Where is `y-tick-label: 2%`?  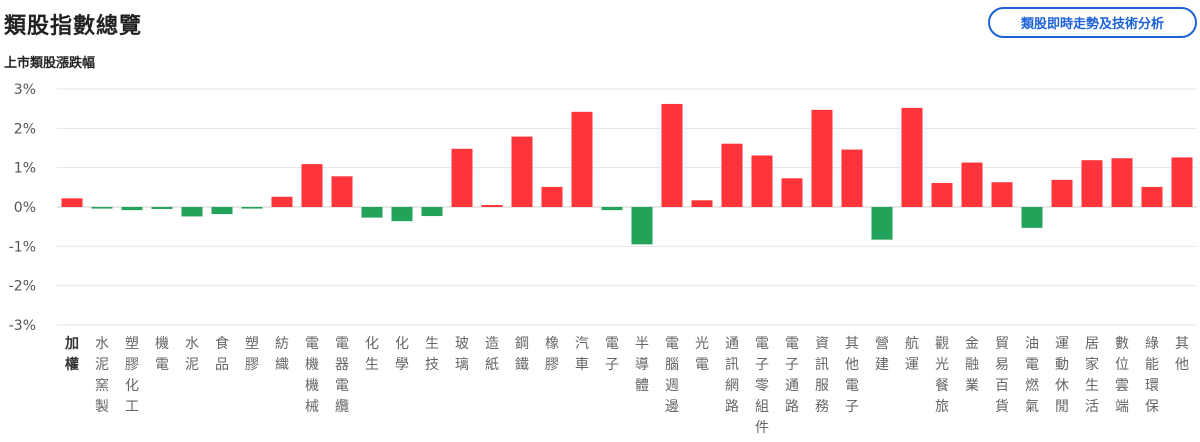
y-tick-label: 2% is located at coordinates (25, 129).